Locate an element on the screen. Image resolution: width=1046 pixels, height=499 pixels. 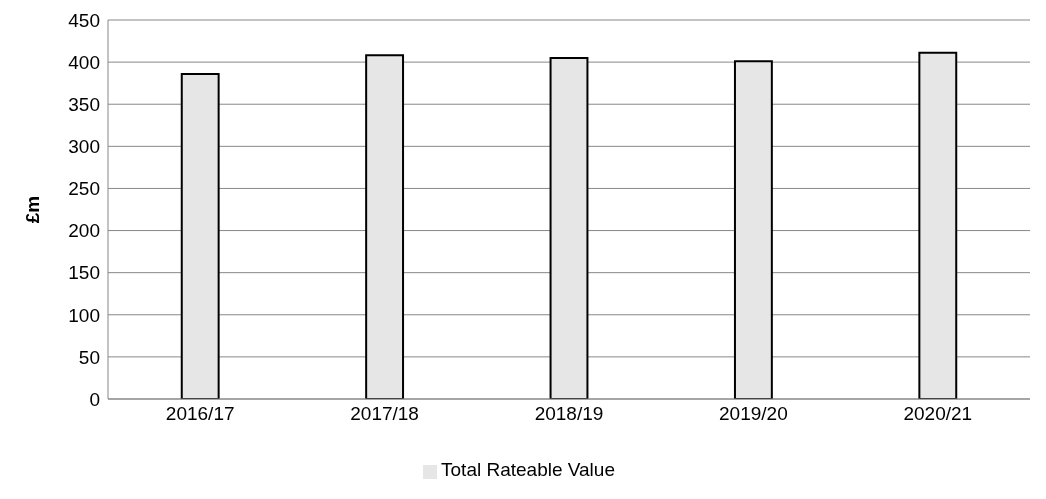
legend-label: Total Rateable Value is located at coordinates (528, 469).